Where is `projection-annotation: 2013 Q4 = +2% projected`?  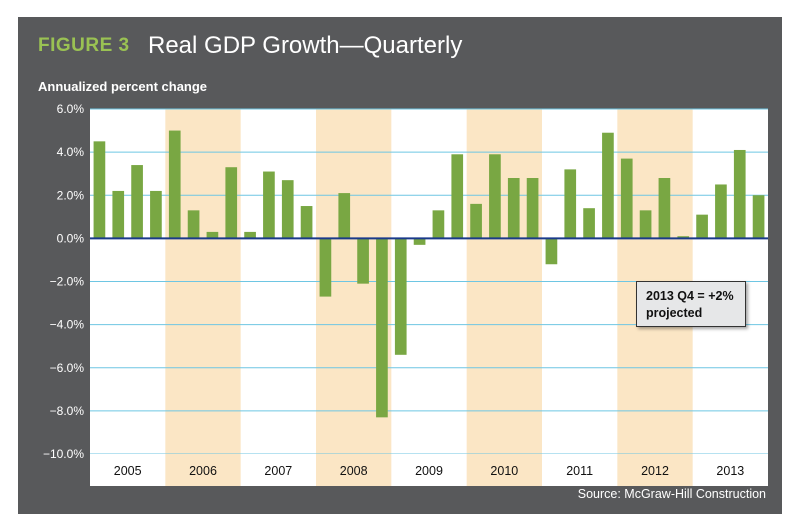
projection-annotation: 2013 Q4 = +2% projected is located at coordinates (691, 304).